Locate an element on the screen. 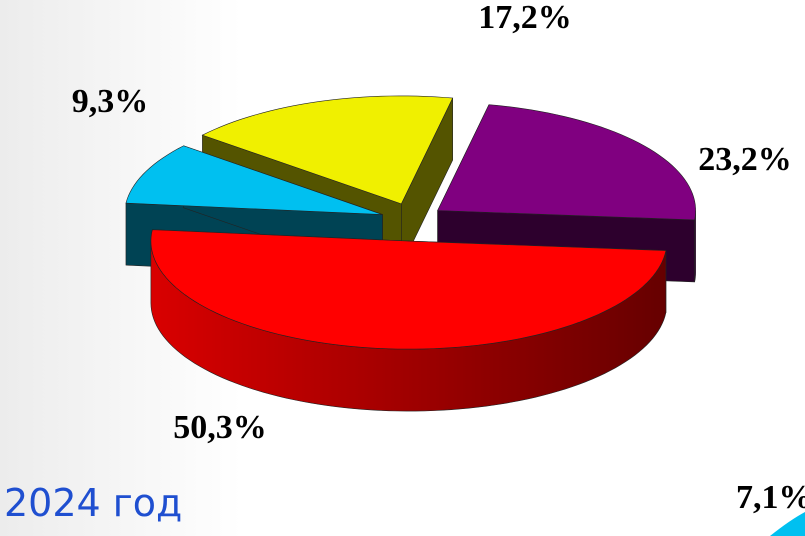  side-label: 7,1% is located at coordinates (770, 497).